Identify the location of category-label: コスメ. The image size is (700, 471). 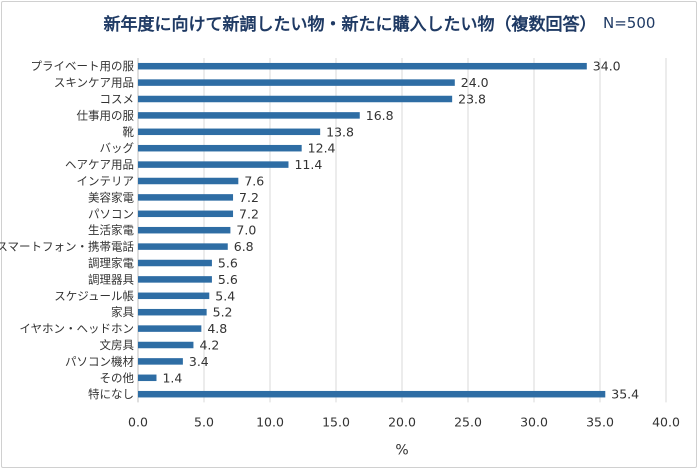
(117, 99).